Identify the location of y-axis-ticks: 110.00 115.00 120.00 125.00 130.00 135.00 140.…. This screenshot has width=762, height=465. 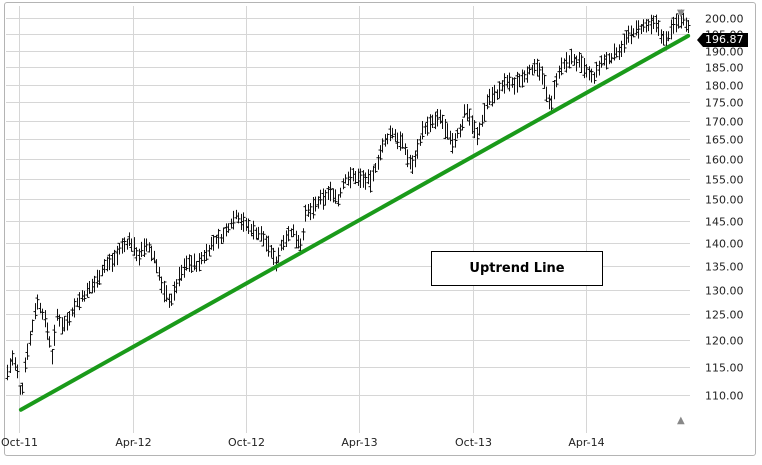
(724, 208).